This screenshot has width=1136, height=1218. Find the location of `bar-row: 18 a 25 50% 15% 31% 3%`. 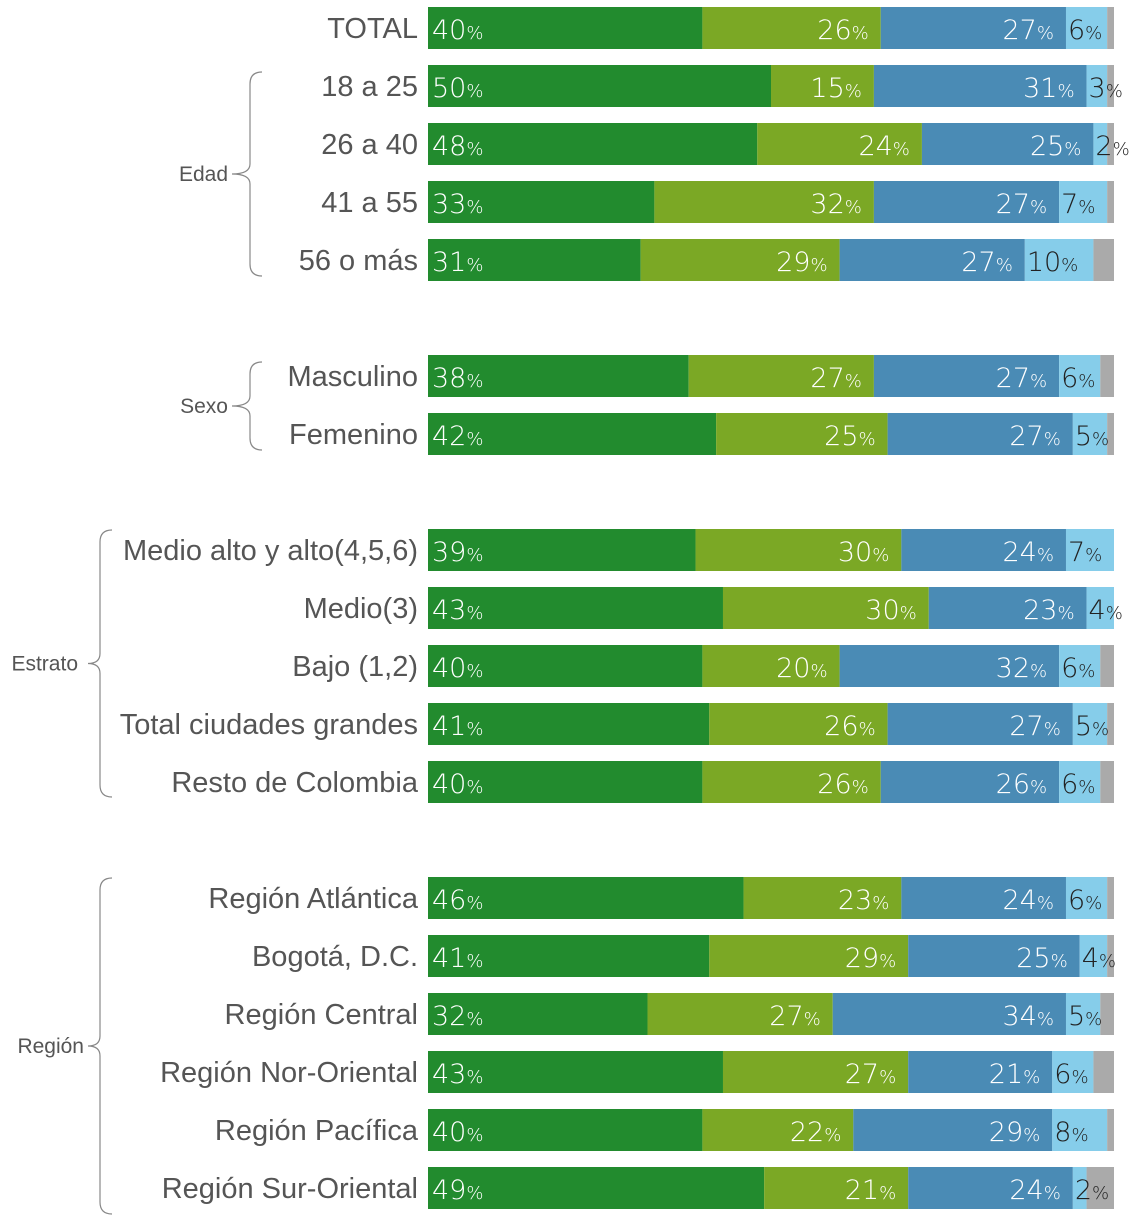

bar-row: 18 a 25 50% 15% 31% 3% is located at coordinates (722, 86).